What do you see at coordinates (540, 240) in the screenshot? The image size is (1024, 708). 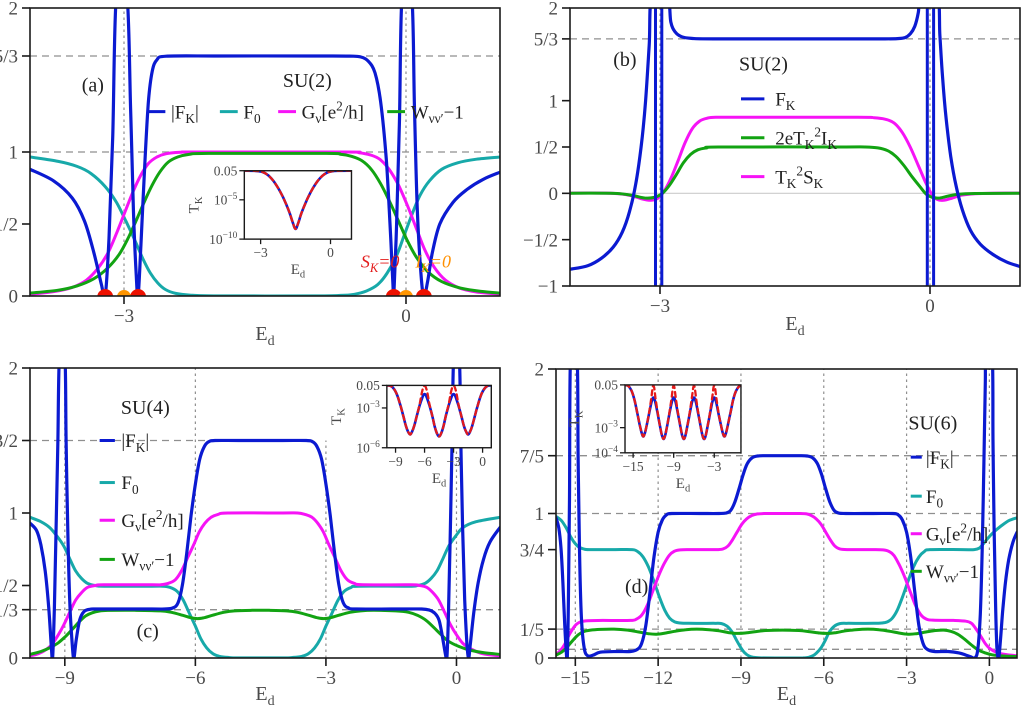 I see `y-tick-label: −1/2` at bounding box center [540, 240].